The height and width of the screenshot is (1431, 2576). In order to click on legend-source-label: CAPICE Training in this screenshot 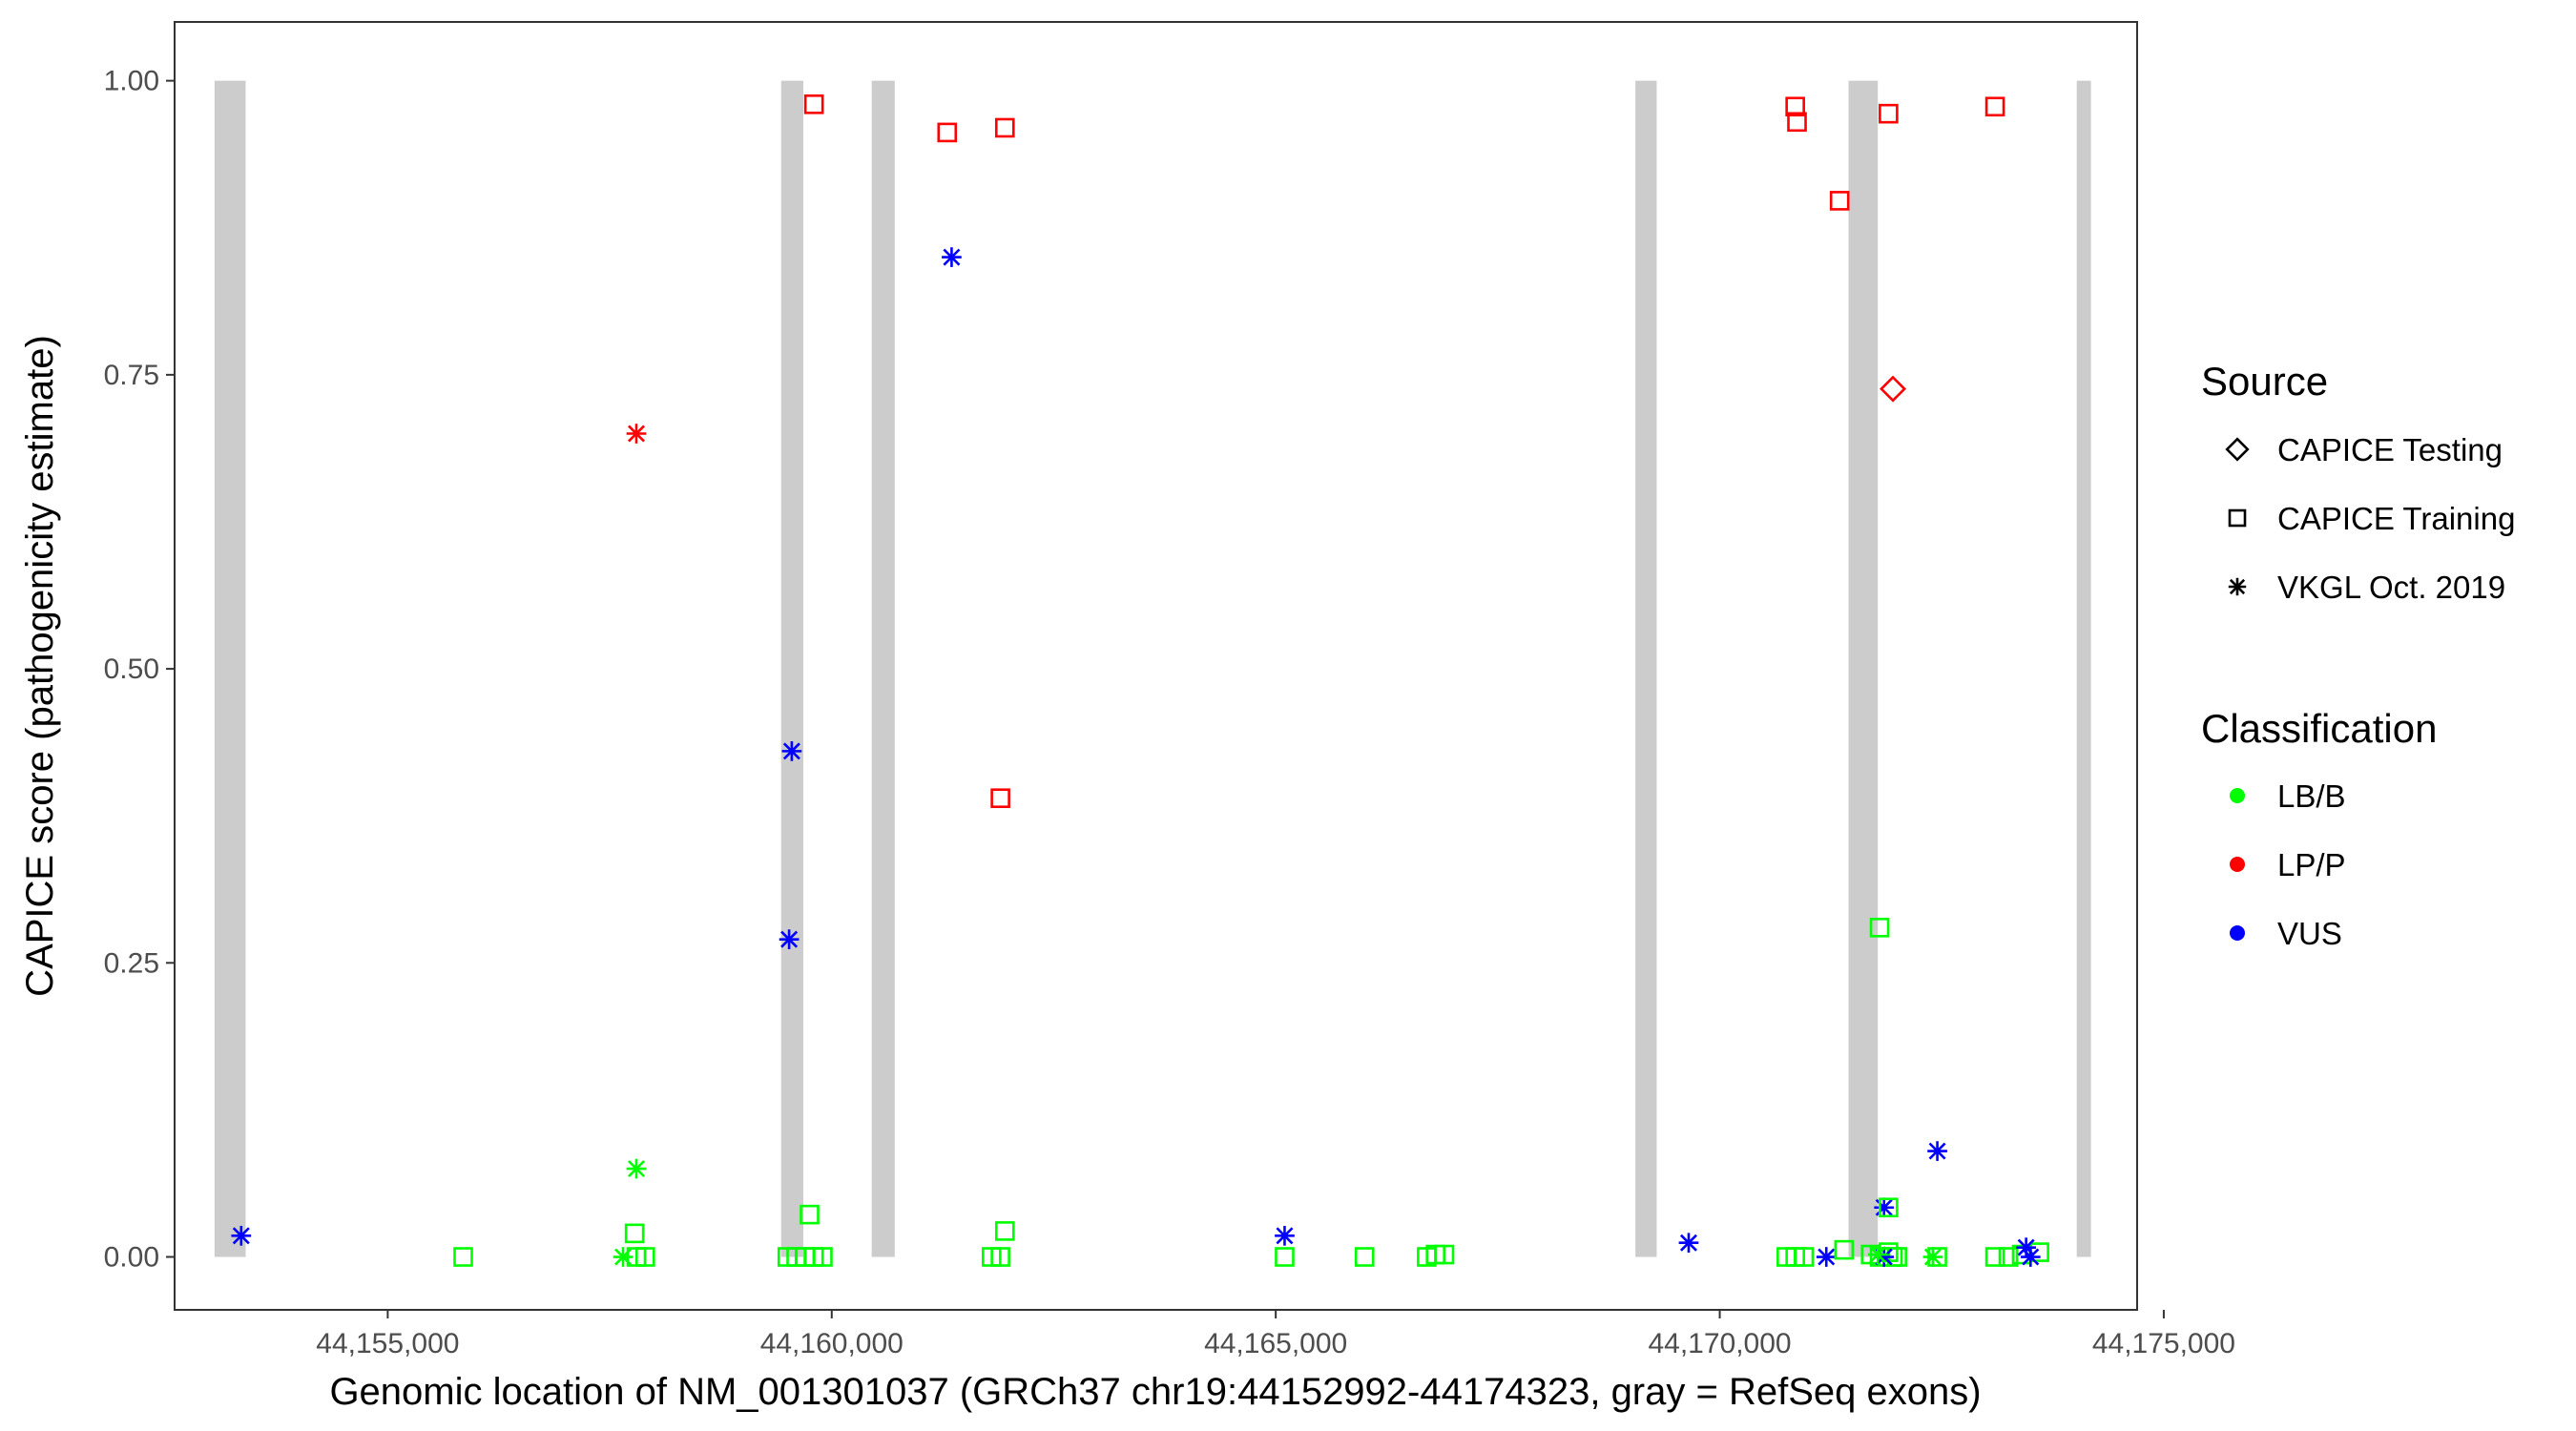, I will do `click(2396, 518)`.